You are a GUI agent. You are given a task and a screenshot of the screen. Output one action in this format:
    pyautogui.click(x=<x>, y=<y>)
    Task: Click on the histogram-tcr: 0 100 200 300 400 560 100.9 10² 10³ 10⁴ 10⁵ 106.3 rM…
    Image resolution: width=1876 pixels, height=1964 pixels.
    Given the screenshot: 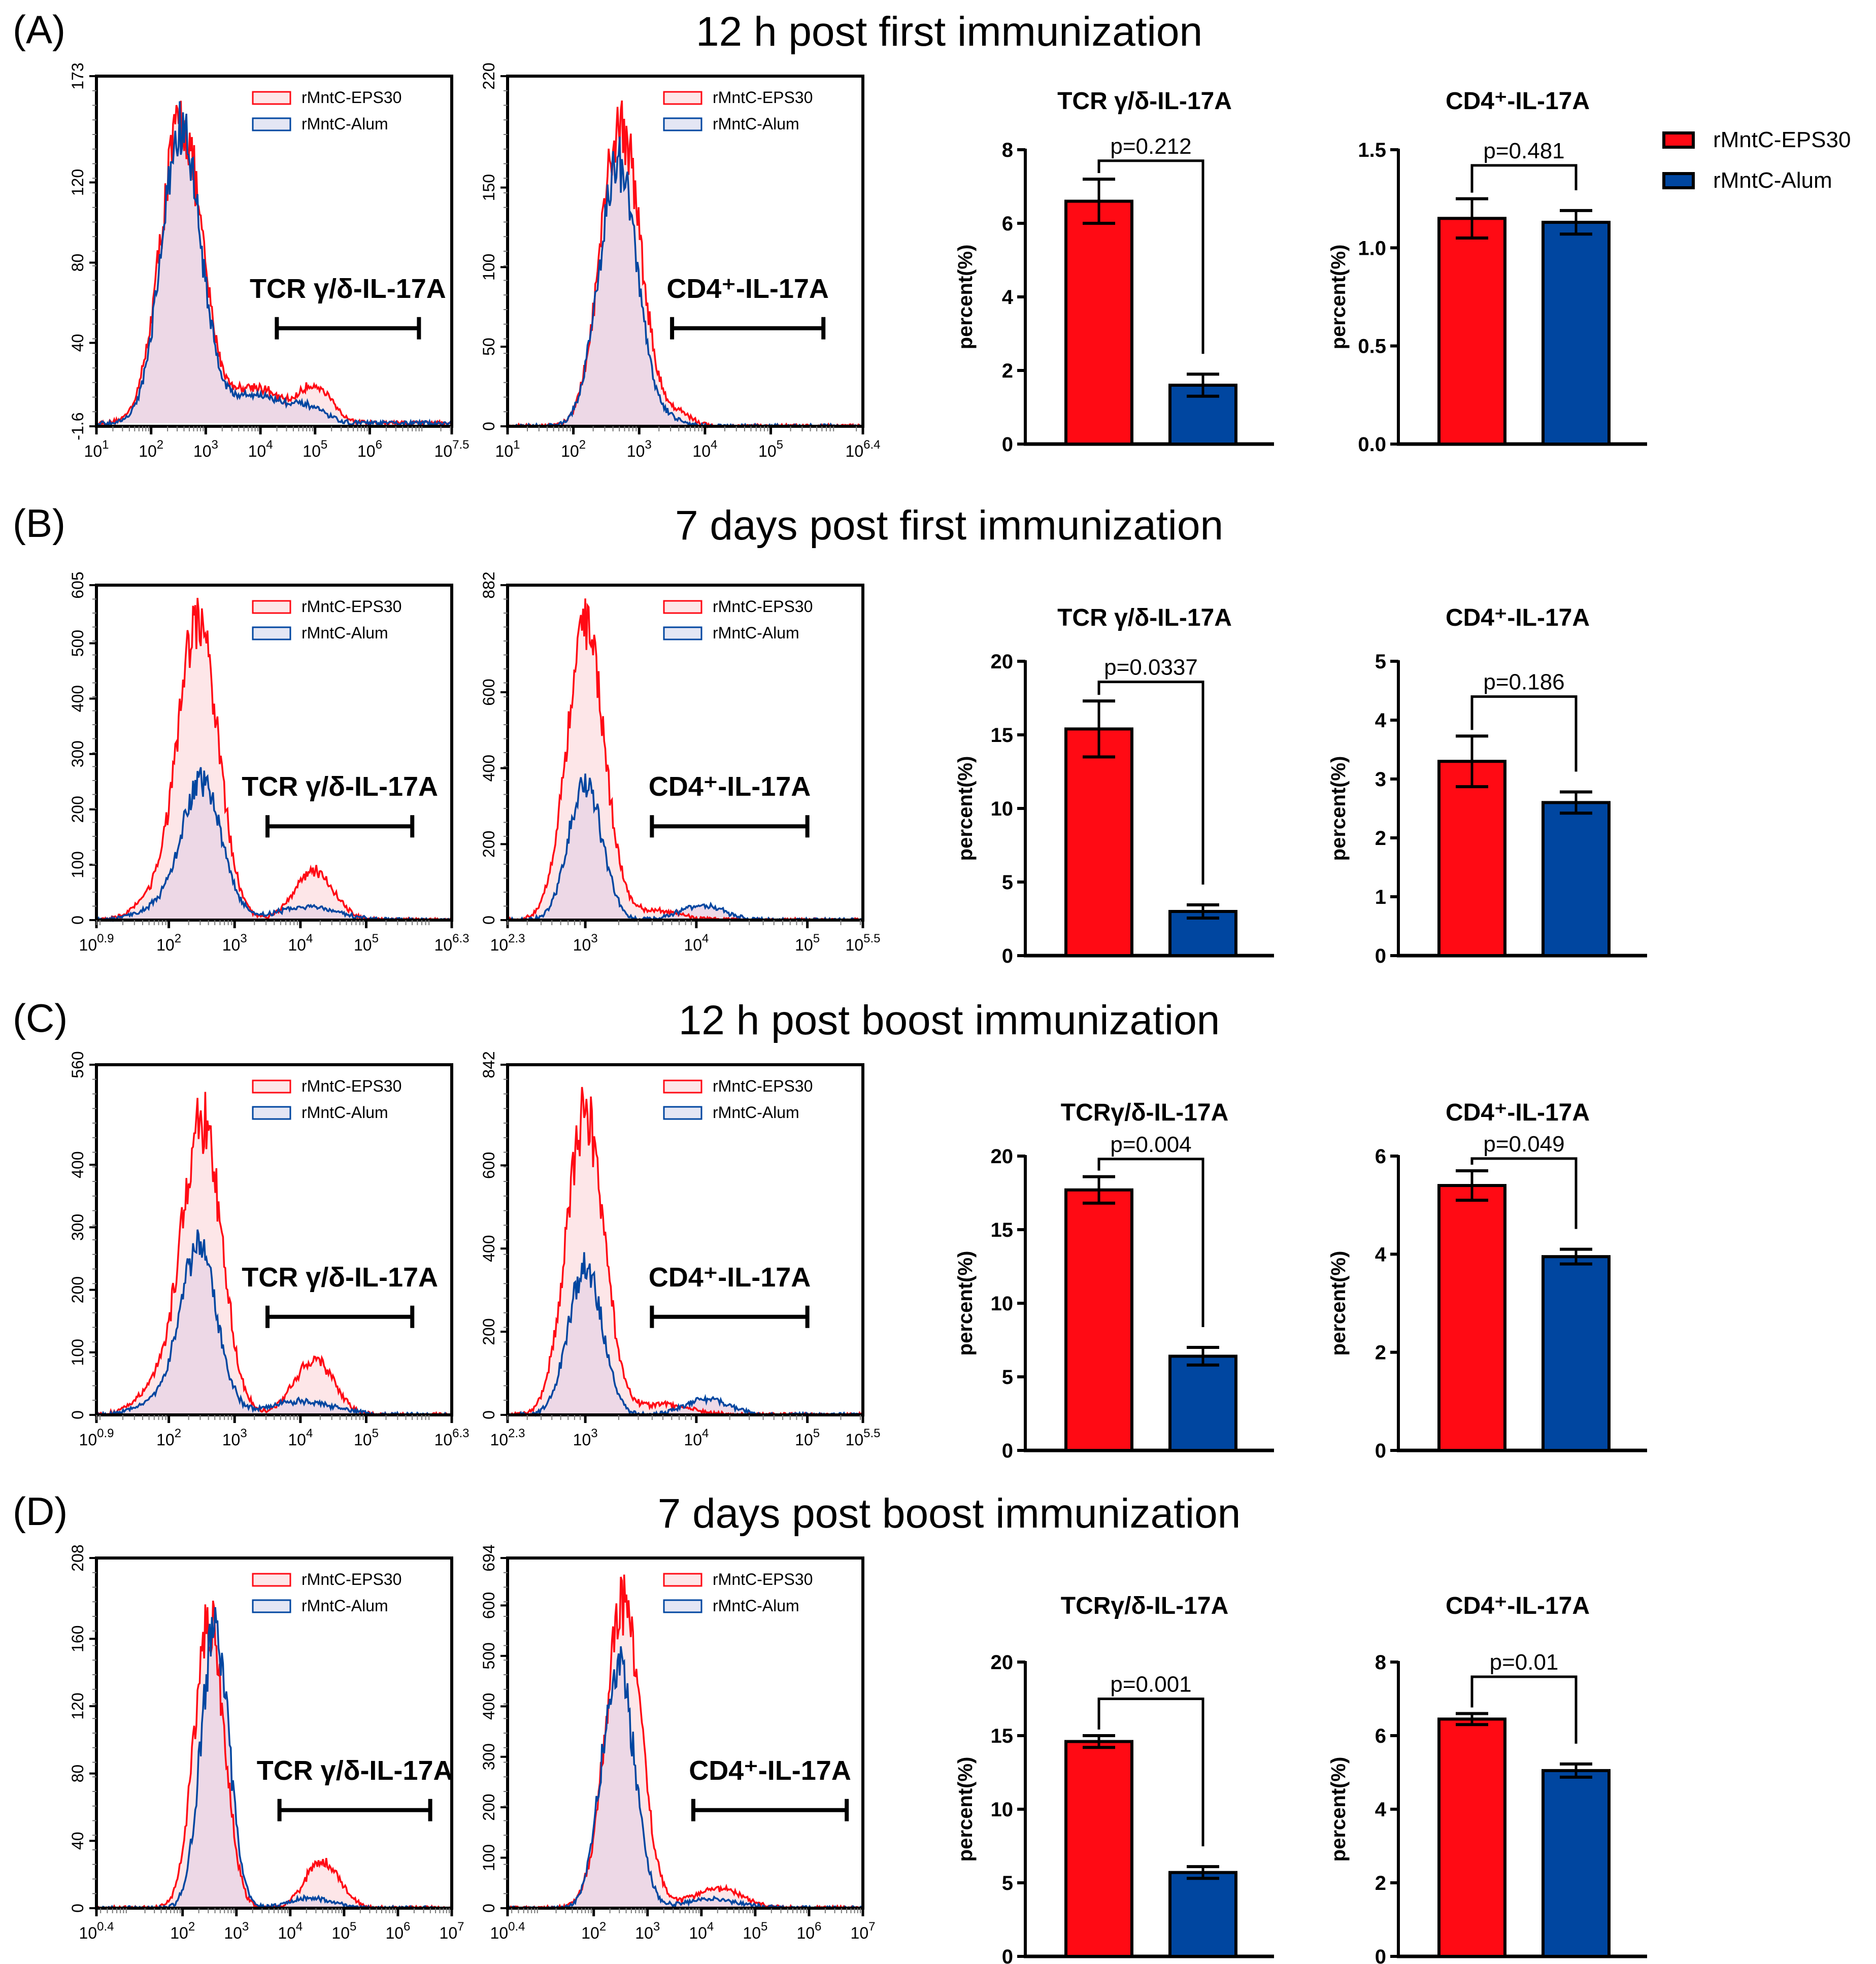 What is the action you would take?
    pyautogui.click(x=269, y=1250)
    